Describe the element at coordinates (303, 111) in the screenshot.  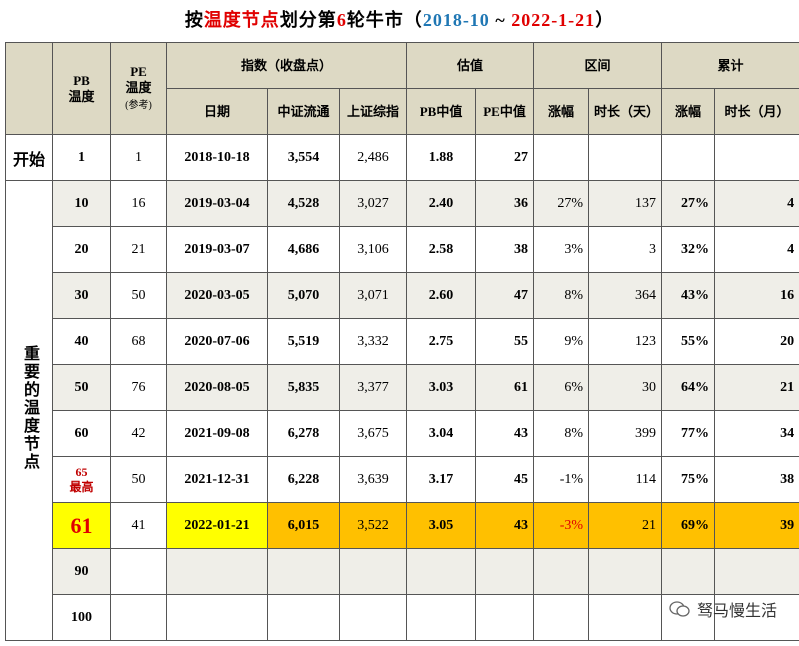
I see `sub-header: 中证流通` at that location.